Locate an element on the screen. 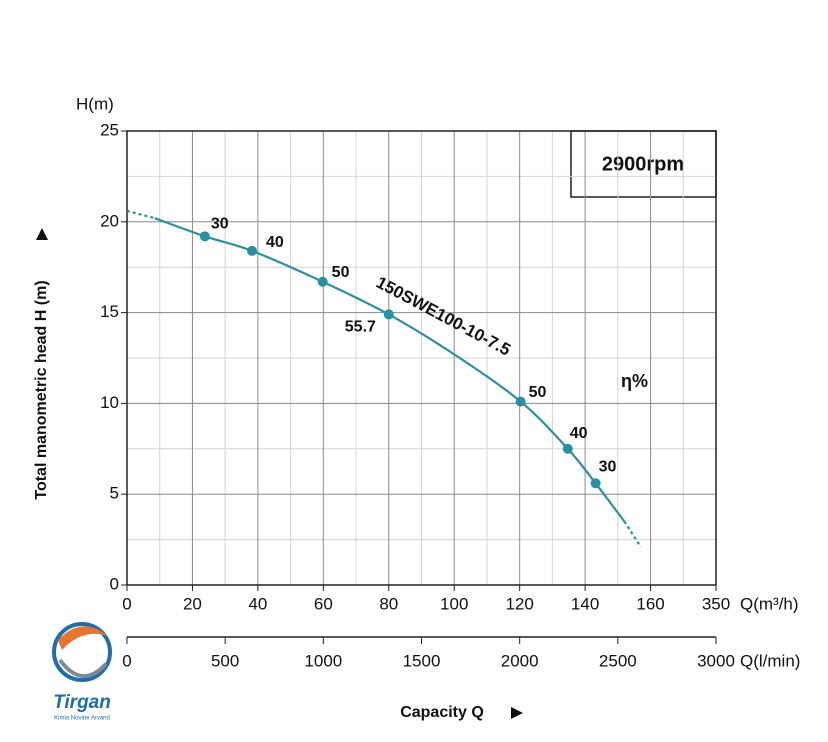 The width and height of the screenshot is (828, 742). x2-tick-label: 3000 is located at coordinates (716, 660).